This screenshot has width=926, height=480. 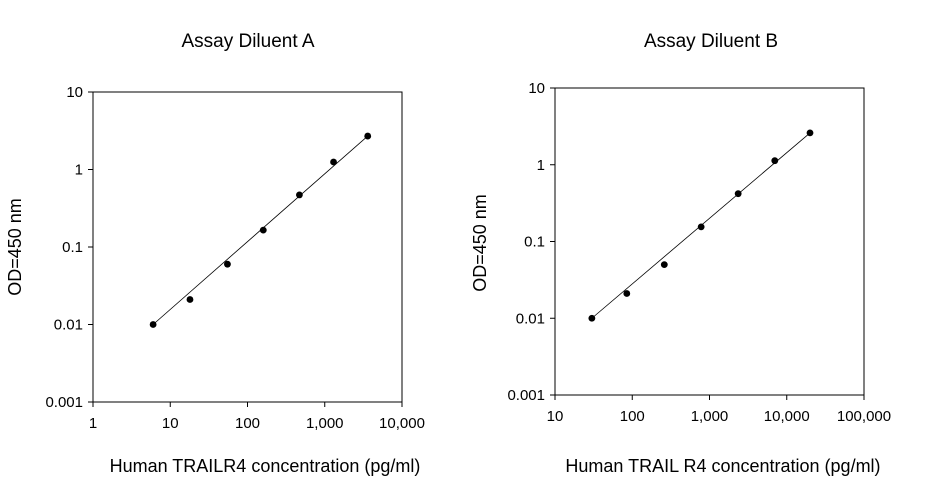 What do you see at coordinates (722, 466) in the screenshot?
I see `x-axis-label: Human TRAIL R4 concentration (pg/ml)` at bounding box center [722, 466].